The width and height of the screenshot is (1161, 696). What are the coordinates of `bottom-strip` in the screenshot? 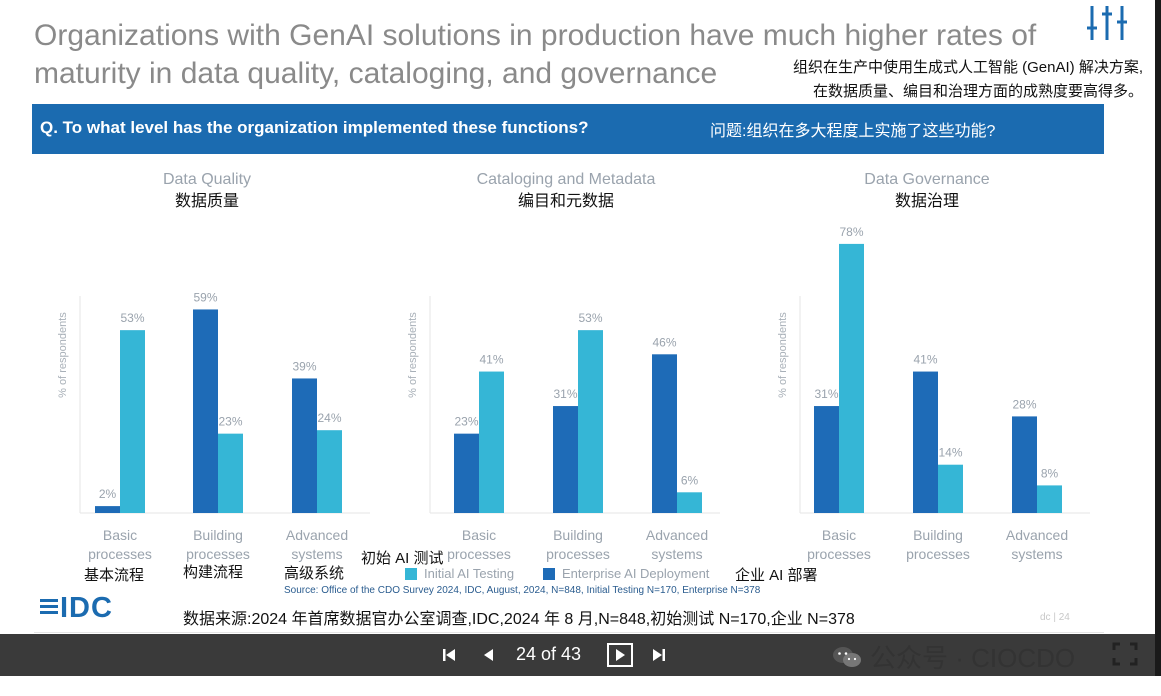 It's located at (580, 686).